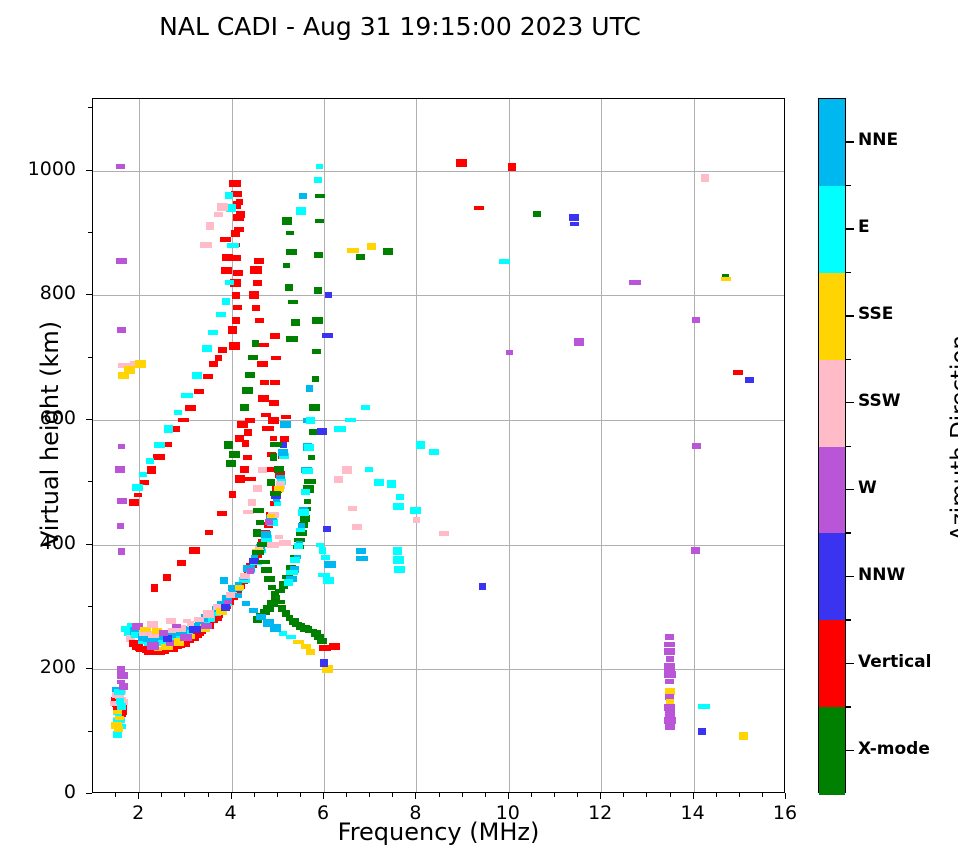 Image resolution: width=958 pixels, height=857 pixels. What do you see at coordinates (692, 813) in the screenshot?
I see `x-tick-label: 14` at bounding box center [692, 813].